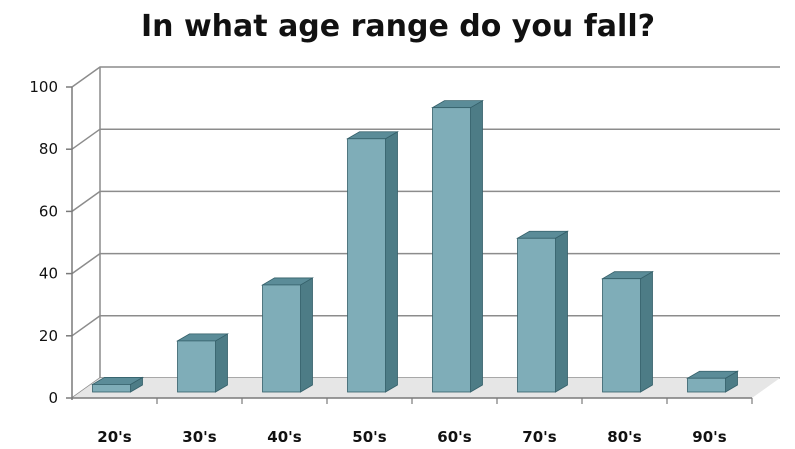 This screenshot has width=795, height=449. What do you see at coordinates (284, 437) in the screenshot?
I see `x-tick-label: 40's` at bounding box center [284, 437].